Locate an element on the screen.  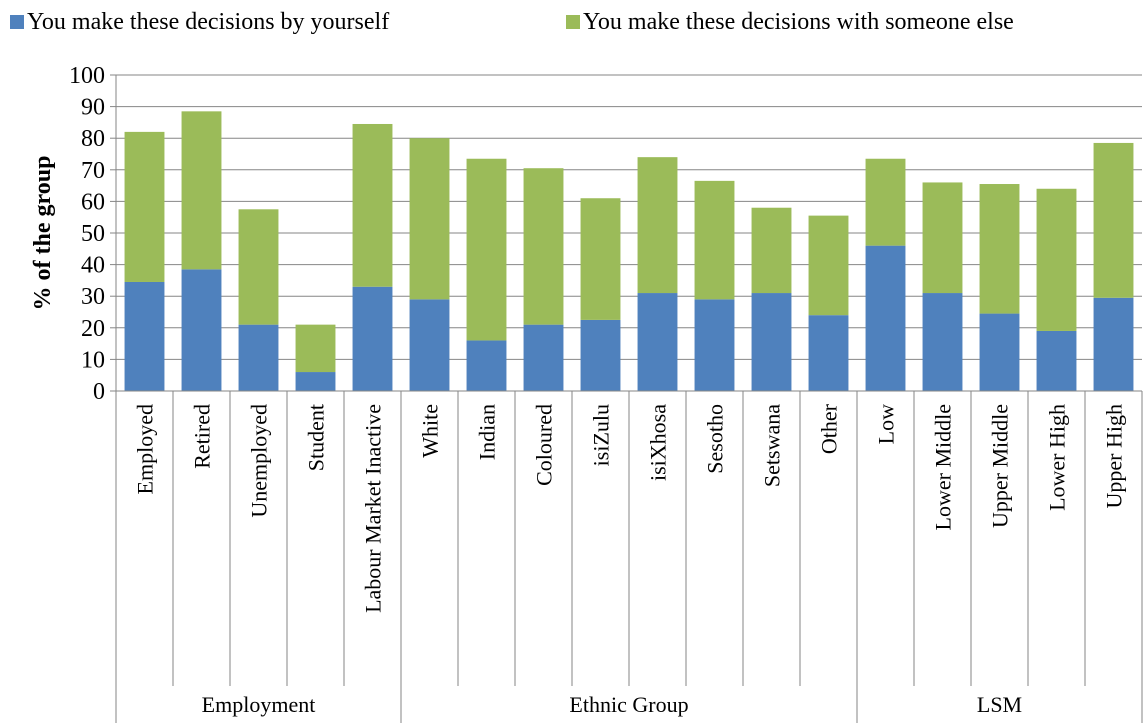
y-tick-label-60: 60 is located at coordinates (93, 202).